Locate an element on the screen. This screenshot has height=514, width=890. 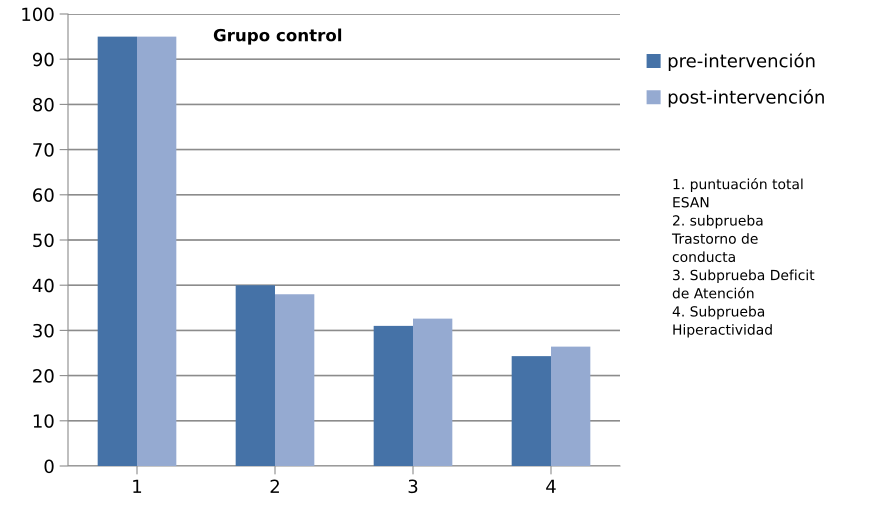
x-tick-label: 2 is located at coordinates (274, 486).